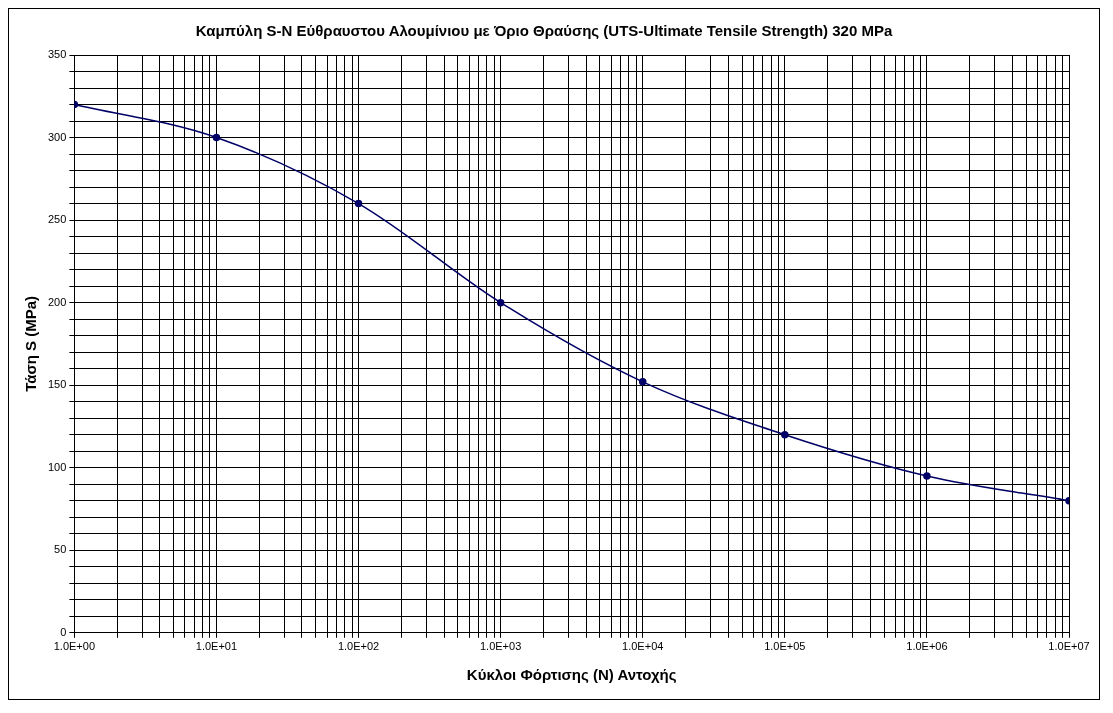 The image size is (1113, 713). I want to click on chart-title: Καμπύλη S-N Εύθραυστου Αλουμίνιου με Όριο Θραύσης (UTS-Ultimate Tensile Strength) 320 MPa, so click(544, 31).